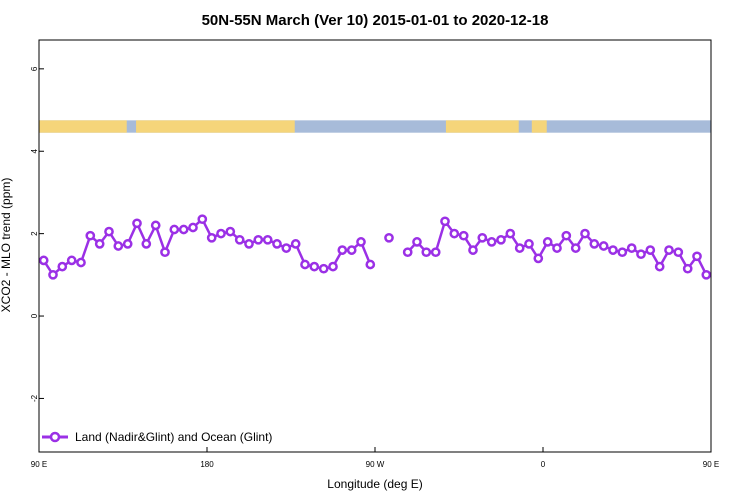 Image resolution: width=750 pixels, height=500 pixels. Describe the element at coordinates (6, 245) in the screenshot. I see `y-axis-label: XCO2 - MLO trend (ppm)` at that location.